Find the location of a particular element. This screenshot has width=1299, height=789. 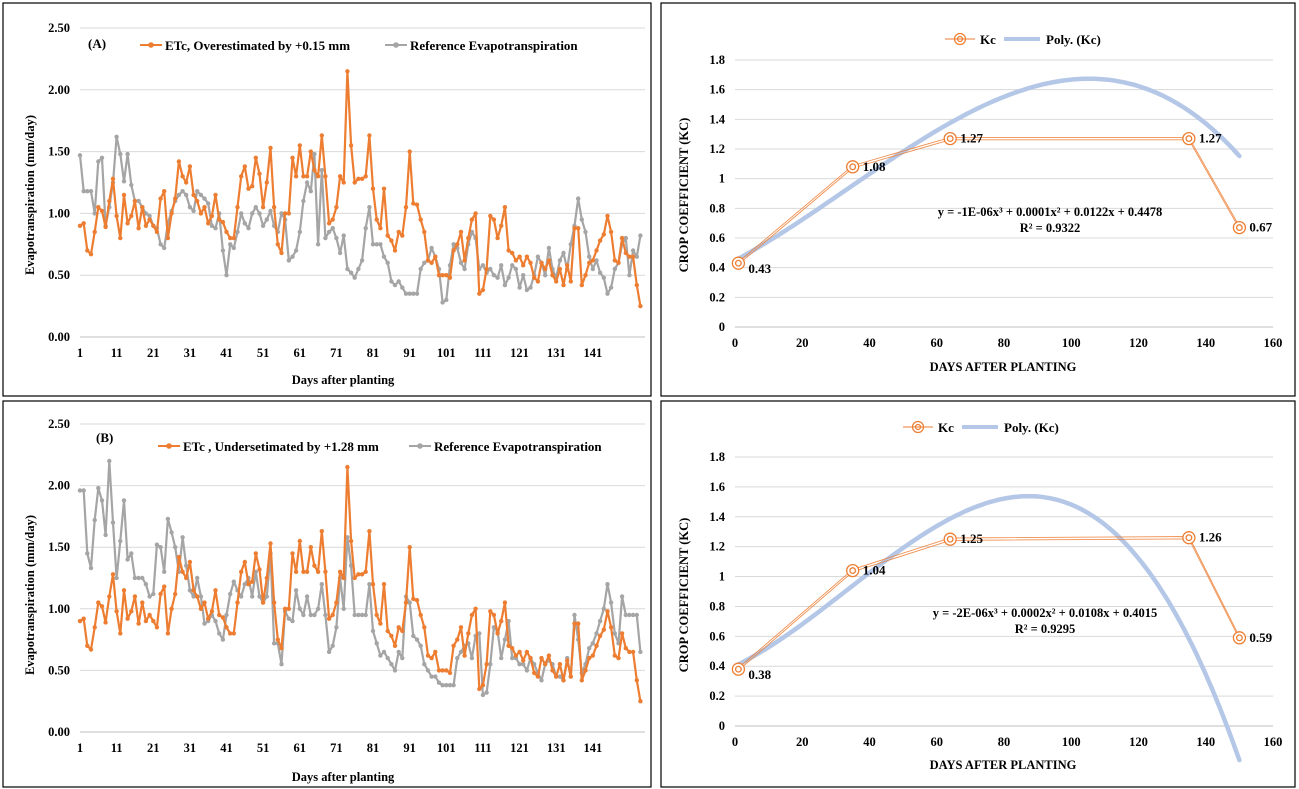

y-axis-label: CROP COEFFICIENT (KC) is located at coordinates (684, 595).